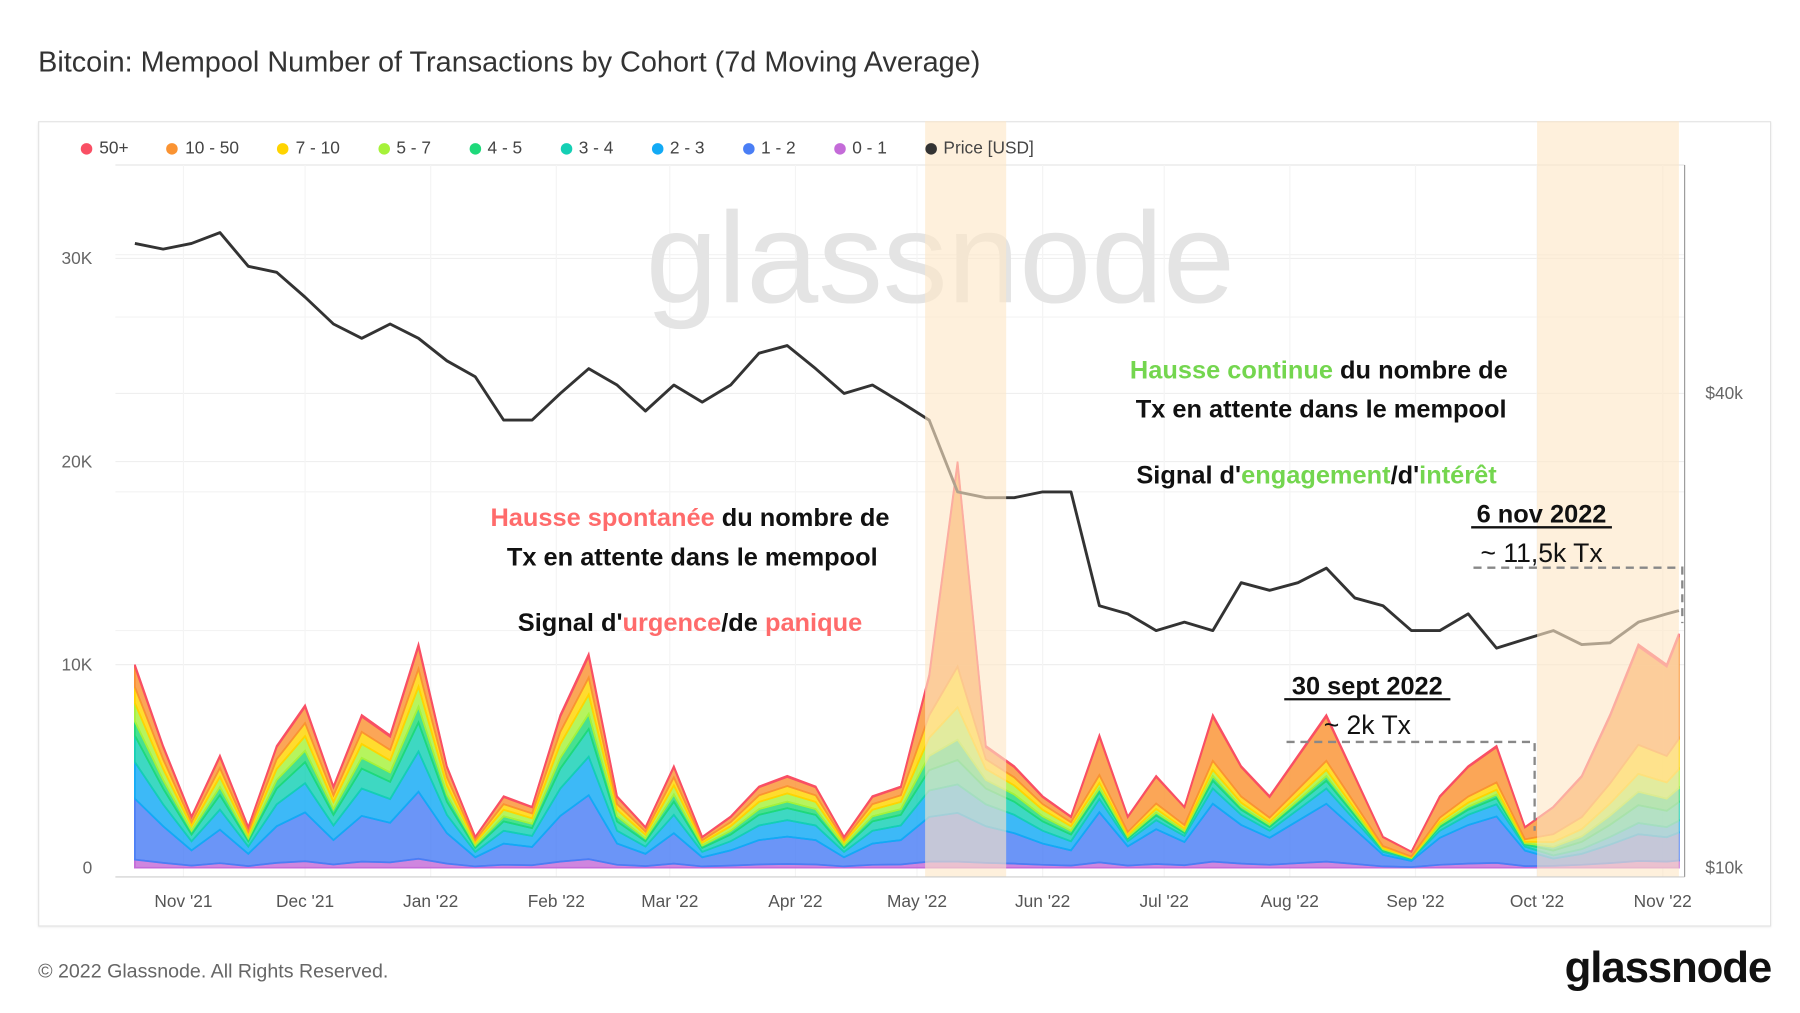 This screenshot has height=1013, width=1800. Describe the element at coordinates (1290, 901) in the screenshot. I see `x-tick-label: Aug '22` at that location.